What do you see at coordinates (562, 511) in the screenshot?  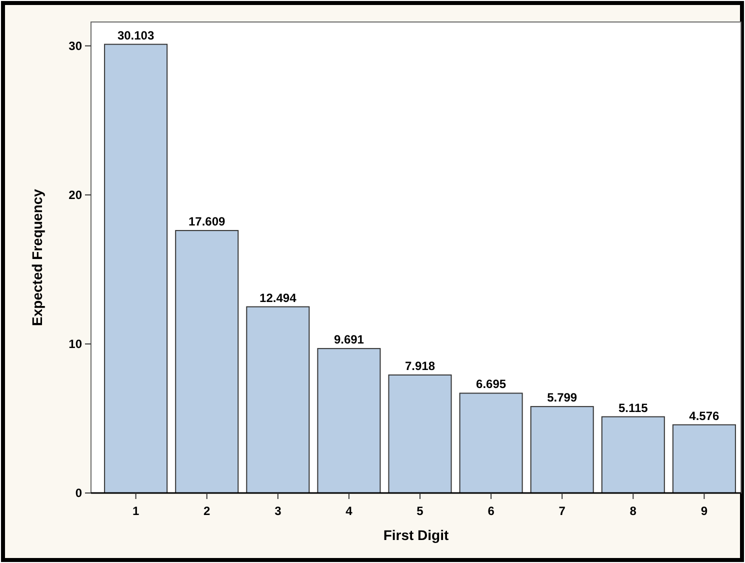 I see `x-tick-label: 7` at bounding box center [562, 511].